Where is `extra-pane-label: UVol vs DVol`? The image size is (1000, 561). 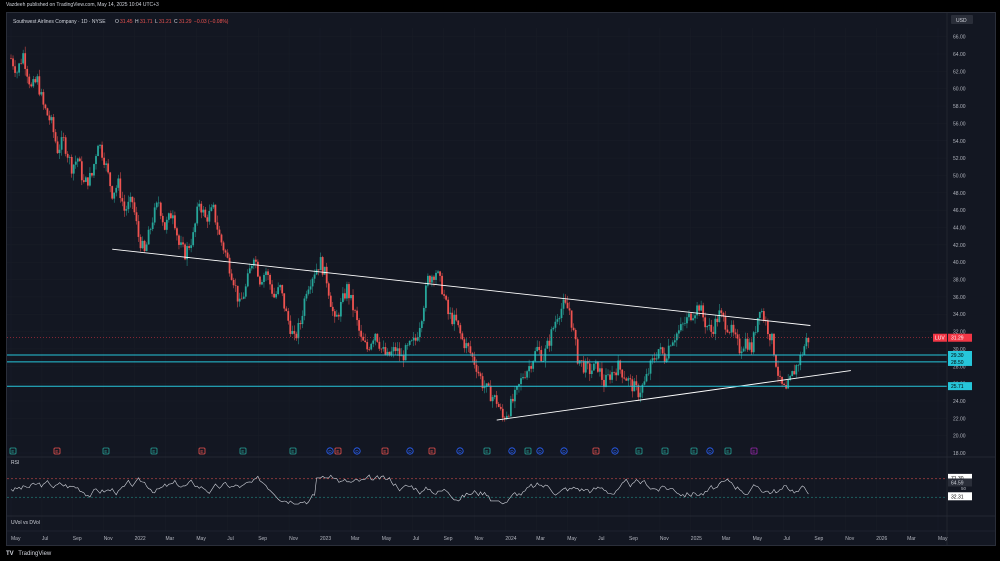
extra-pane-label: UVol vs DVol is located at coordinates (25, 523).